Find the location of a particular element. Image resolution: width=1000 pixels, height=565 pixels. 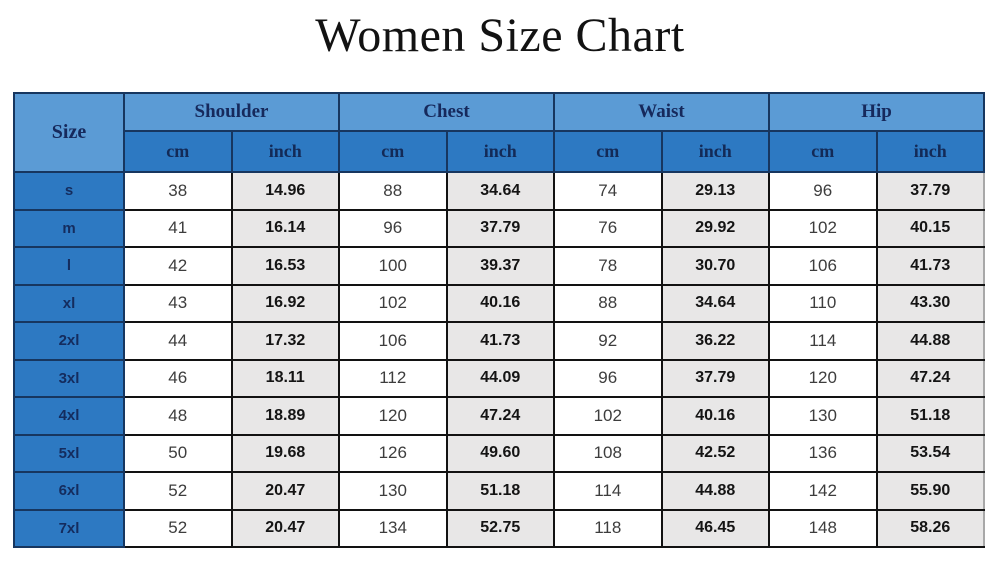

hip-cm-value: 136 is located at coordinates (823, 453).